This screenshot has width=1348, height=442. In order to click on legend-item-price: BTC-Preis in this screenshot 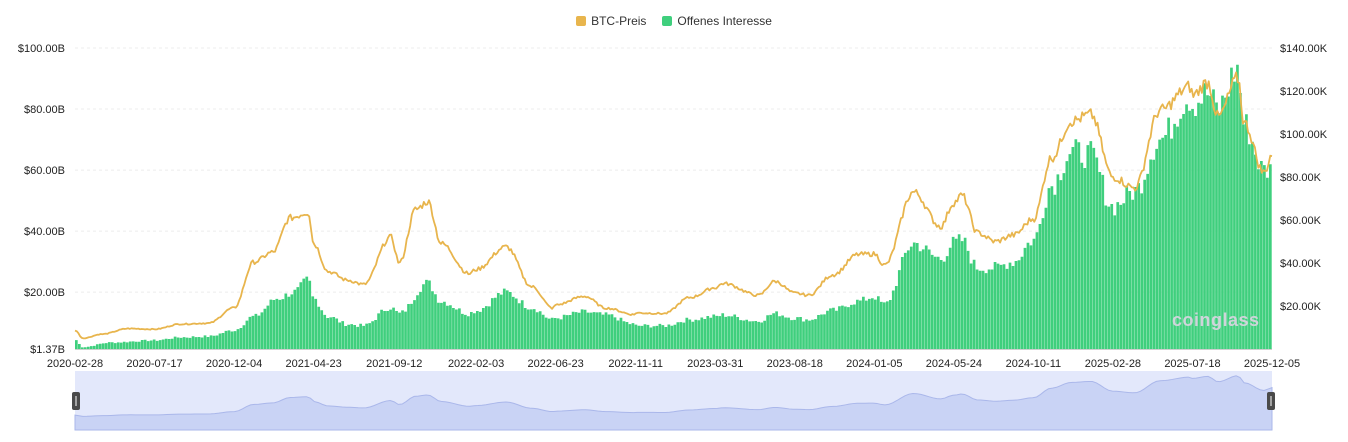, I will do `click(611, 21)`.